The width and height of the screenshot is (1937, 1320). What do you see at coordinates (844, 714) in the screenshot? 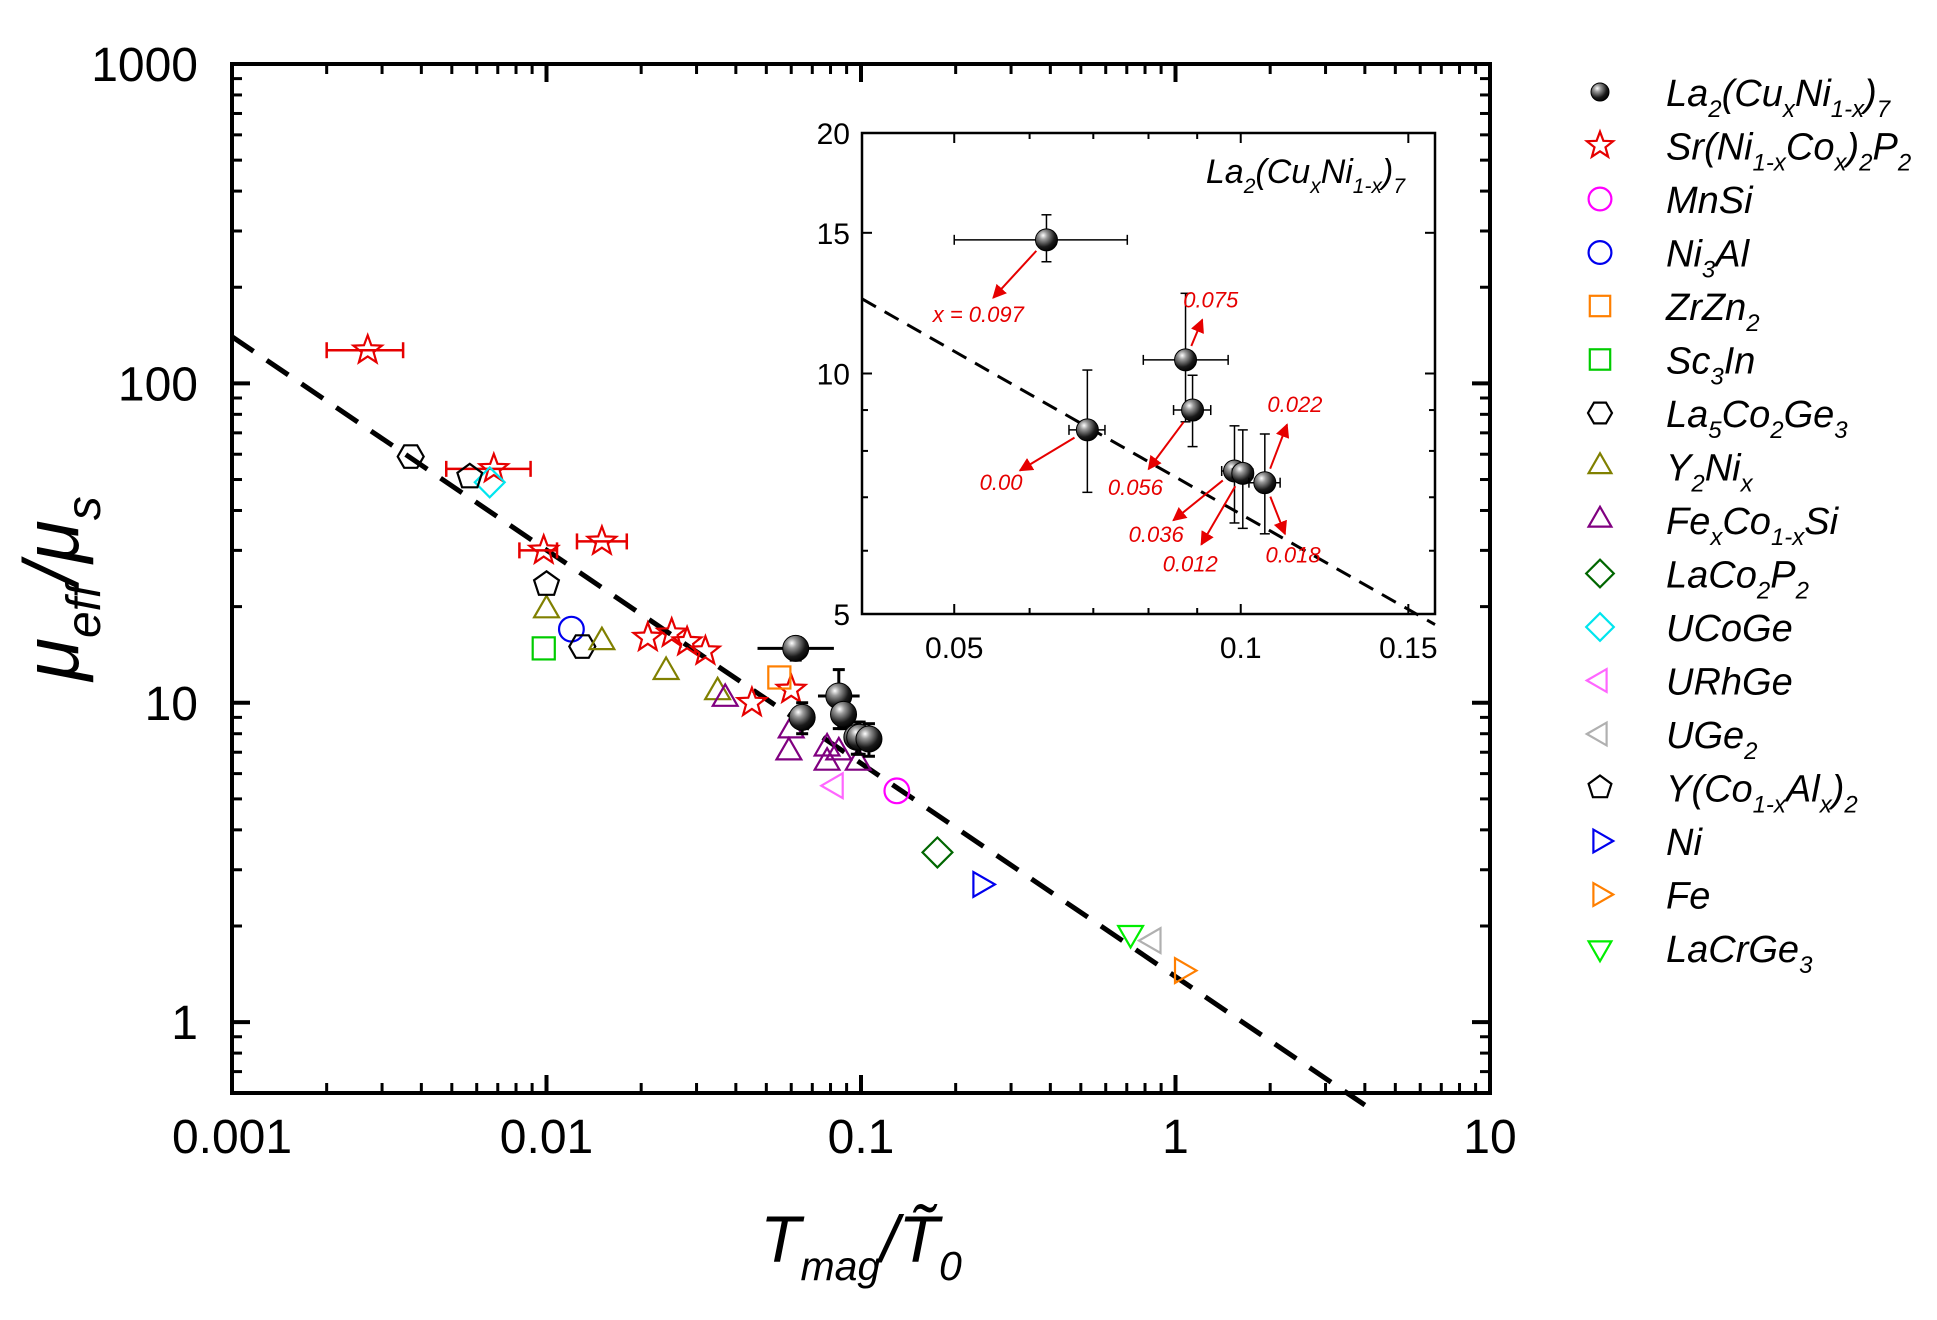
I see `data-point-la2` at bounding box center [844, 714].